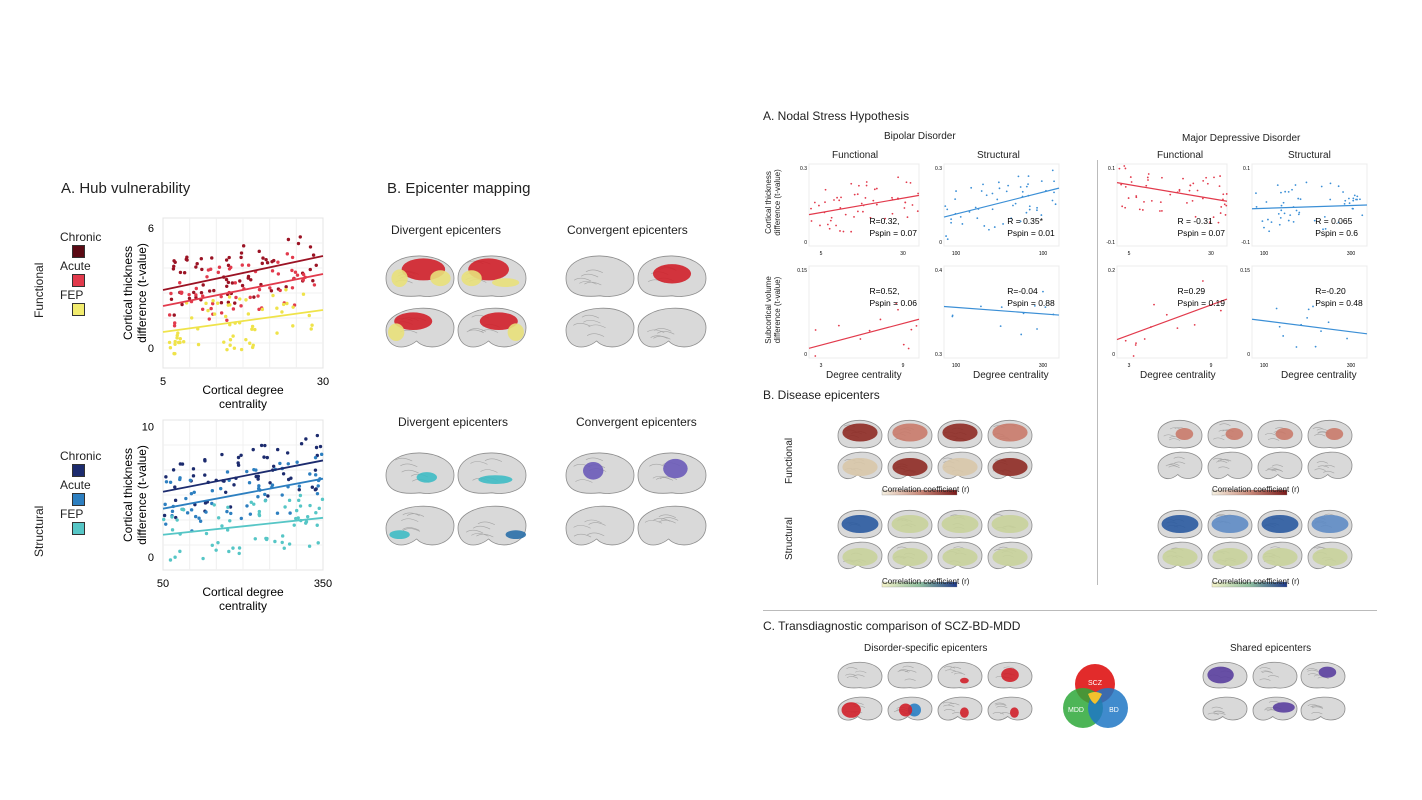 The width and height of the screenshot is (1422, 800). Describe the element at coordinates (1095, 696) in the screenshot. I see `venn-diagram: SCZ MDD BD` at that location.